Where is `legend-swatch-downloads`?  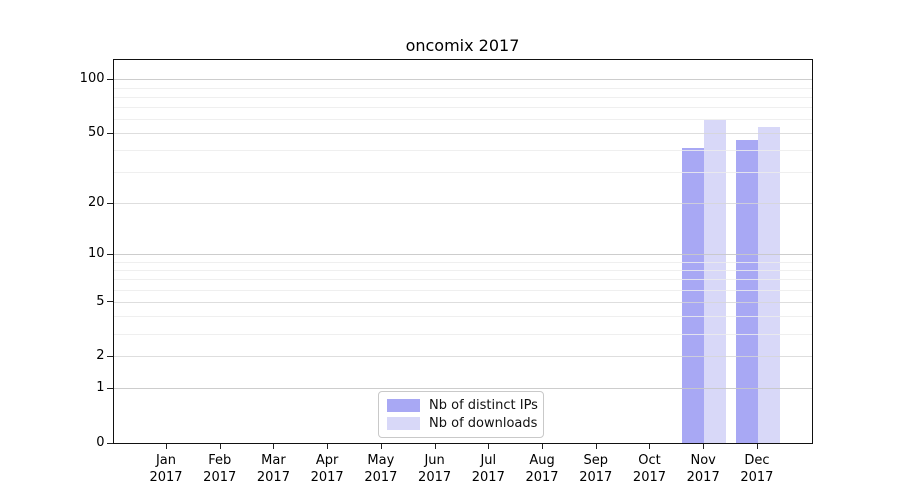
legend-swatch-downloads is located at coordinates (403, 424).